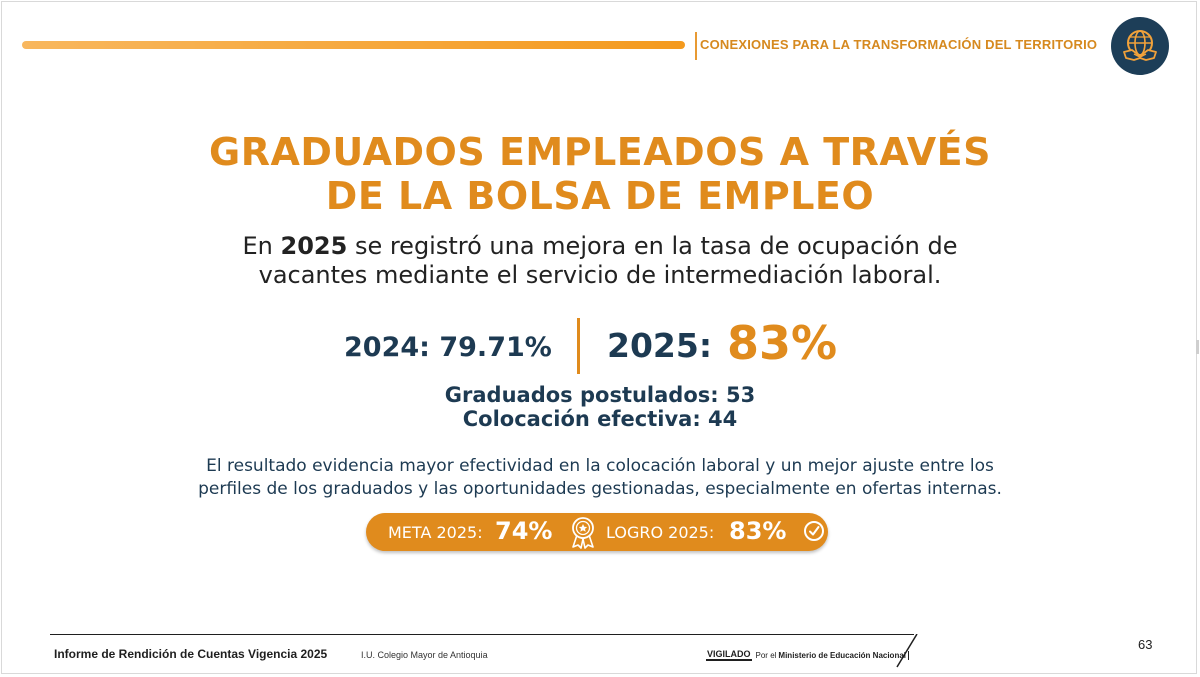  I want to click on stat-2025-value: 83%, so click(782, 343).